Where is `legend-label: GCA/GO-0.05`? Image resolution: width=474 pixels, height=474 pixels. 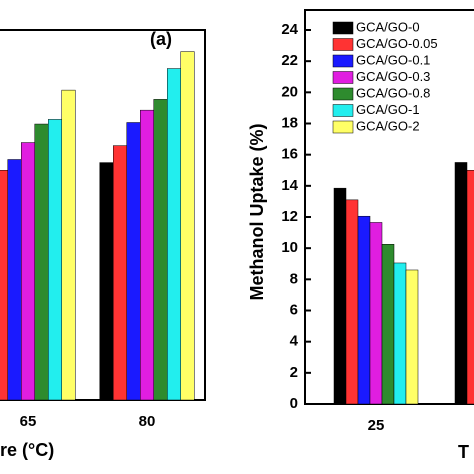
legend-label: GCA/GO-0.05 is located at coordinates (397, 43).